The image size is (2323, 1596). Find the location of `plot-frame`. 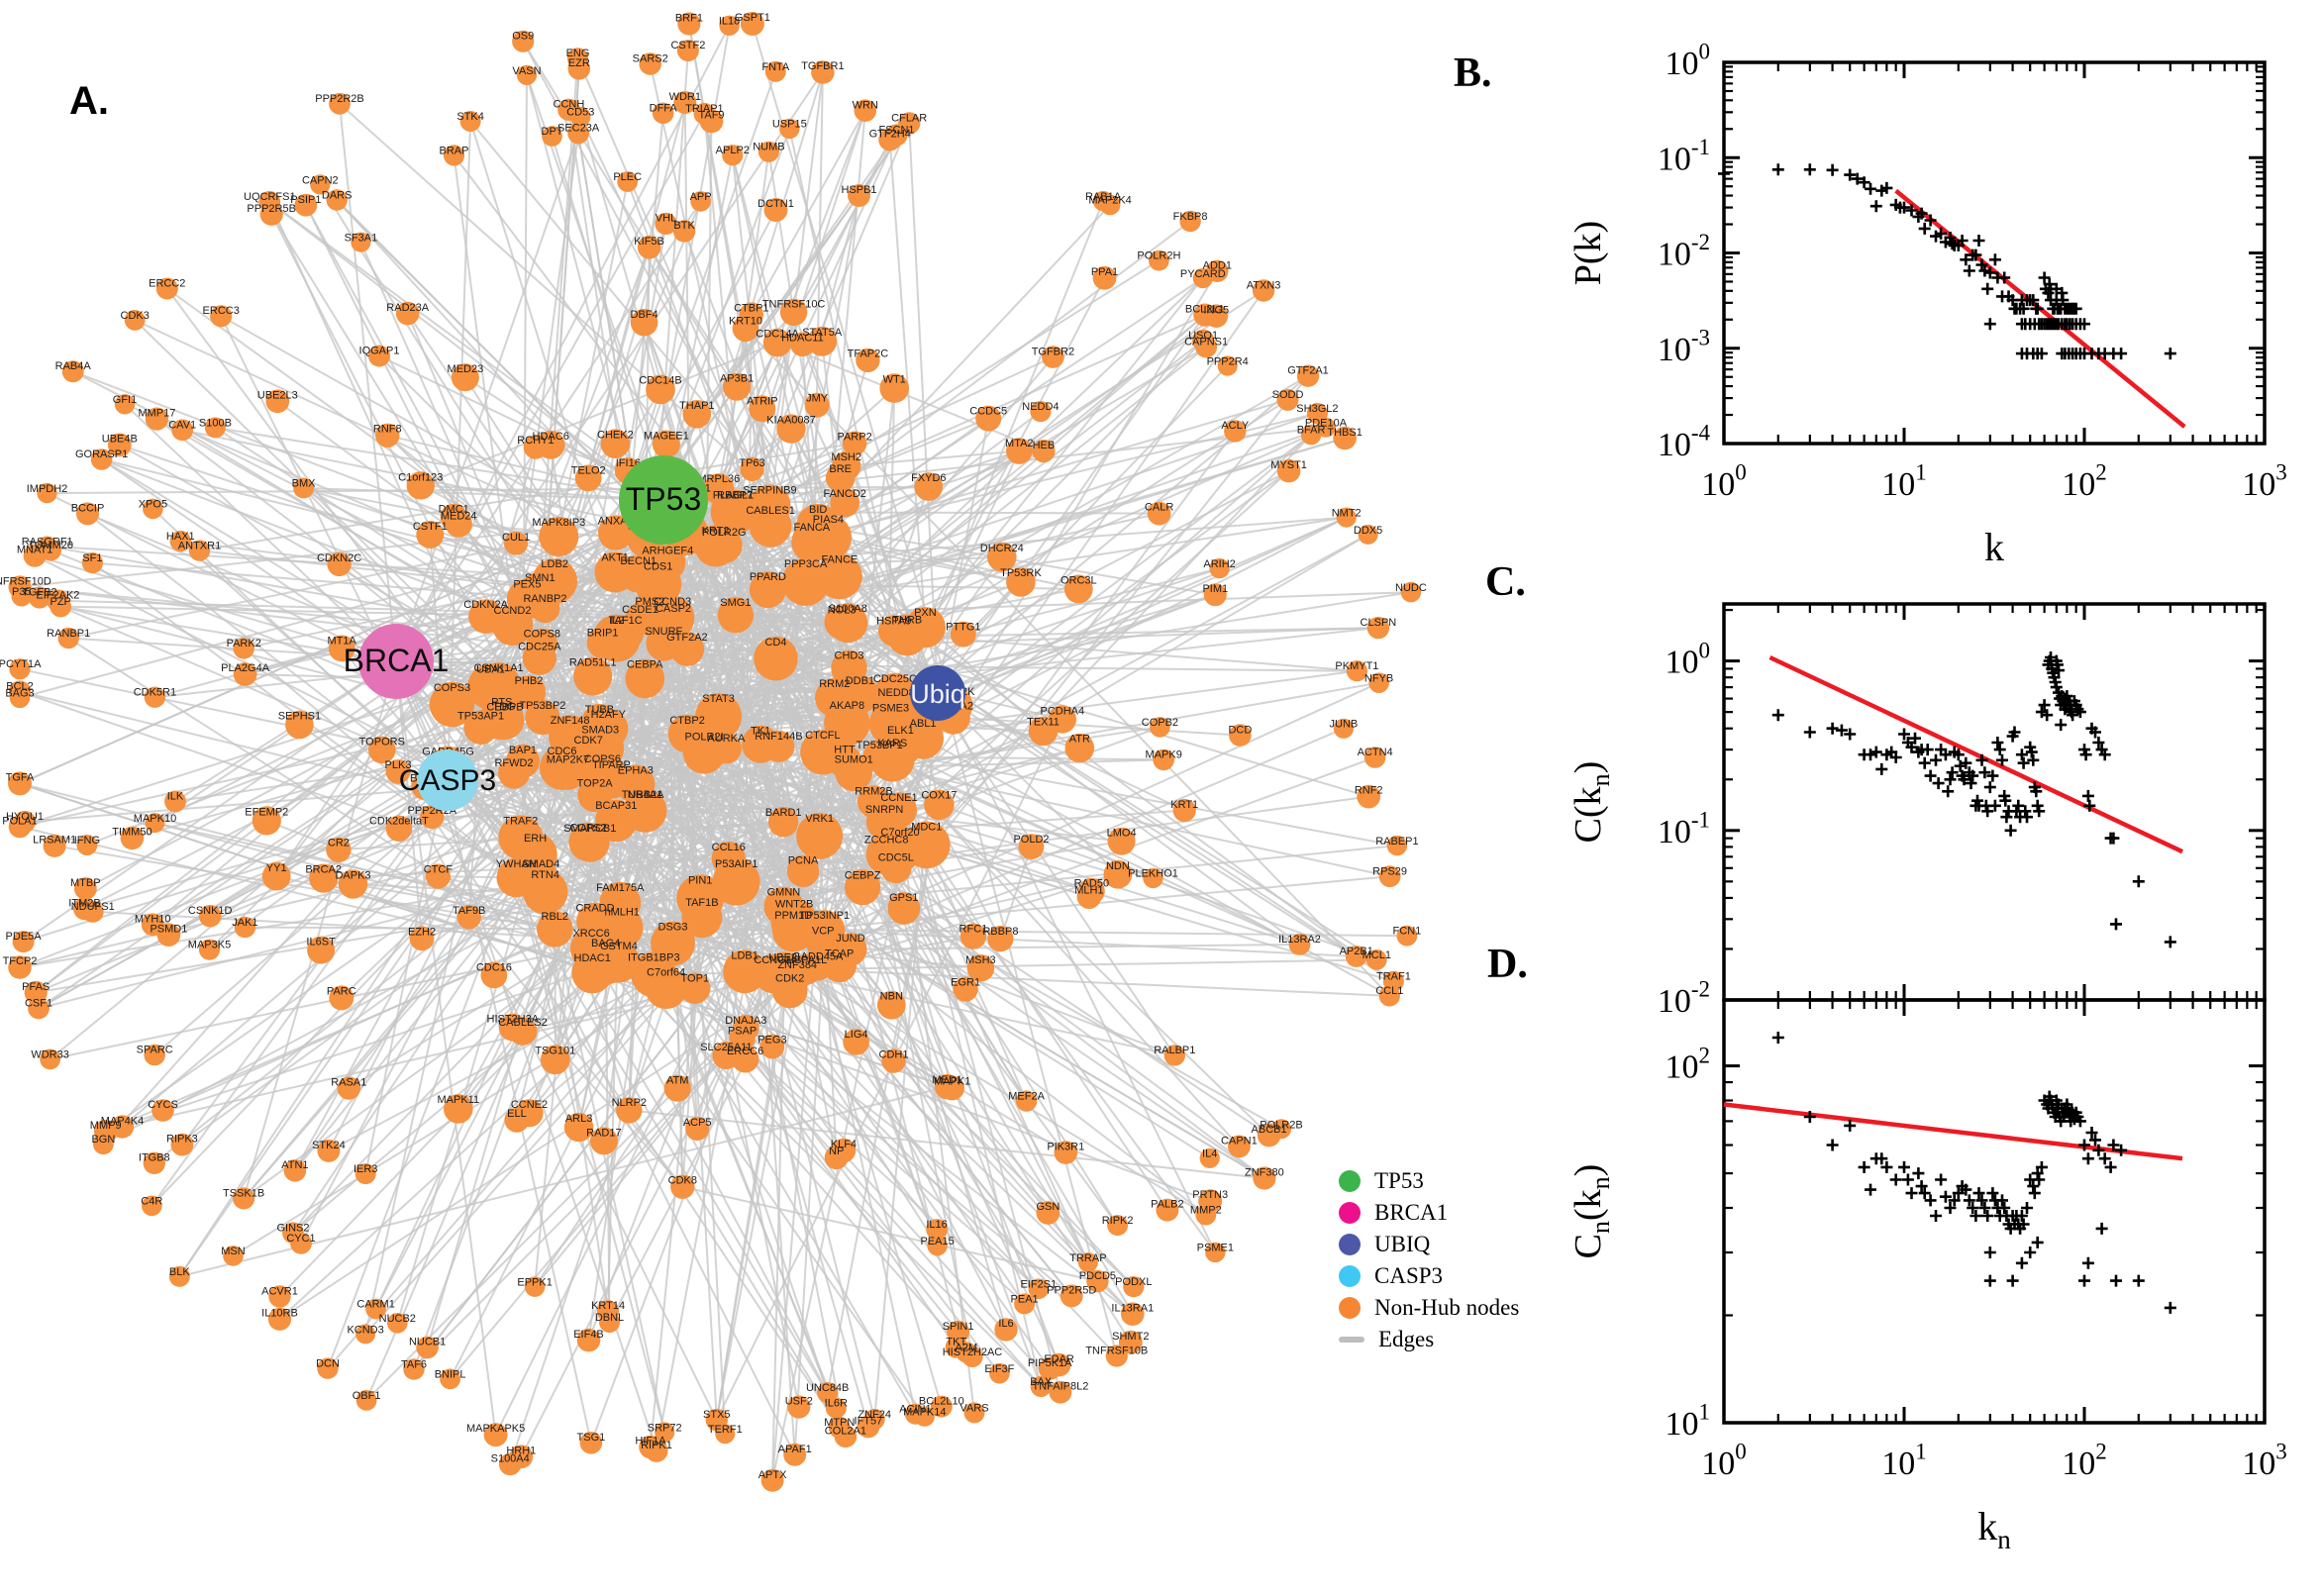

plot-frame is located at coordinates (1995, 1211).